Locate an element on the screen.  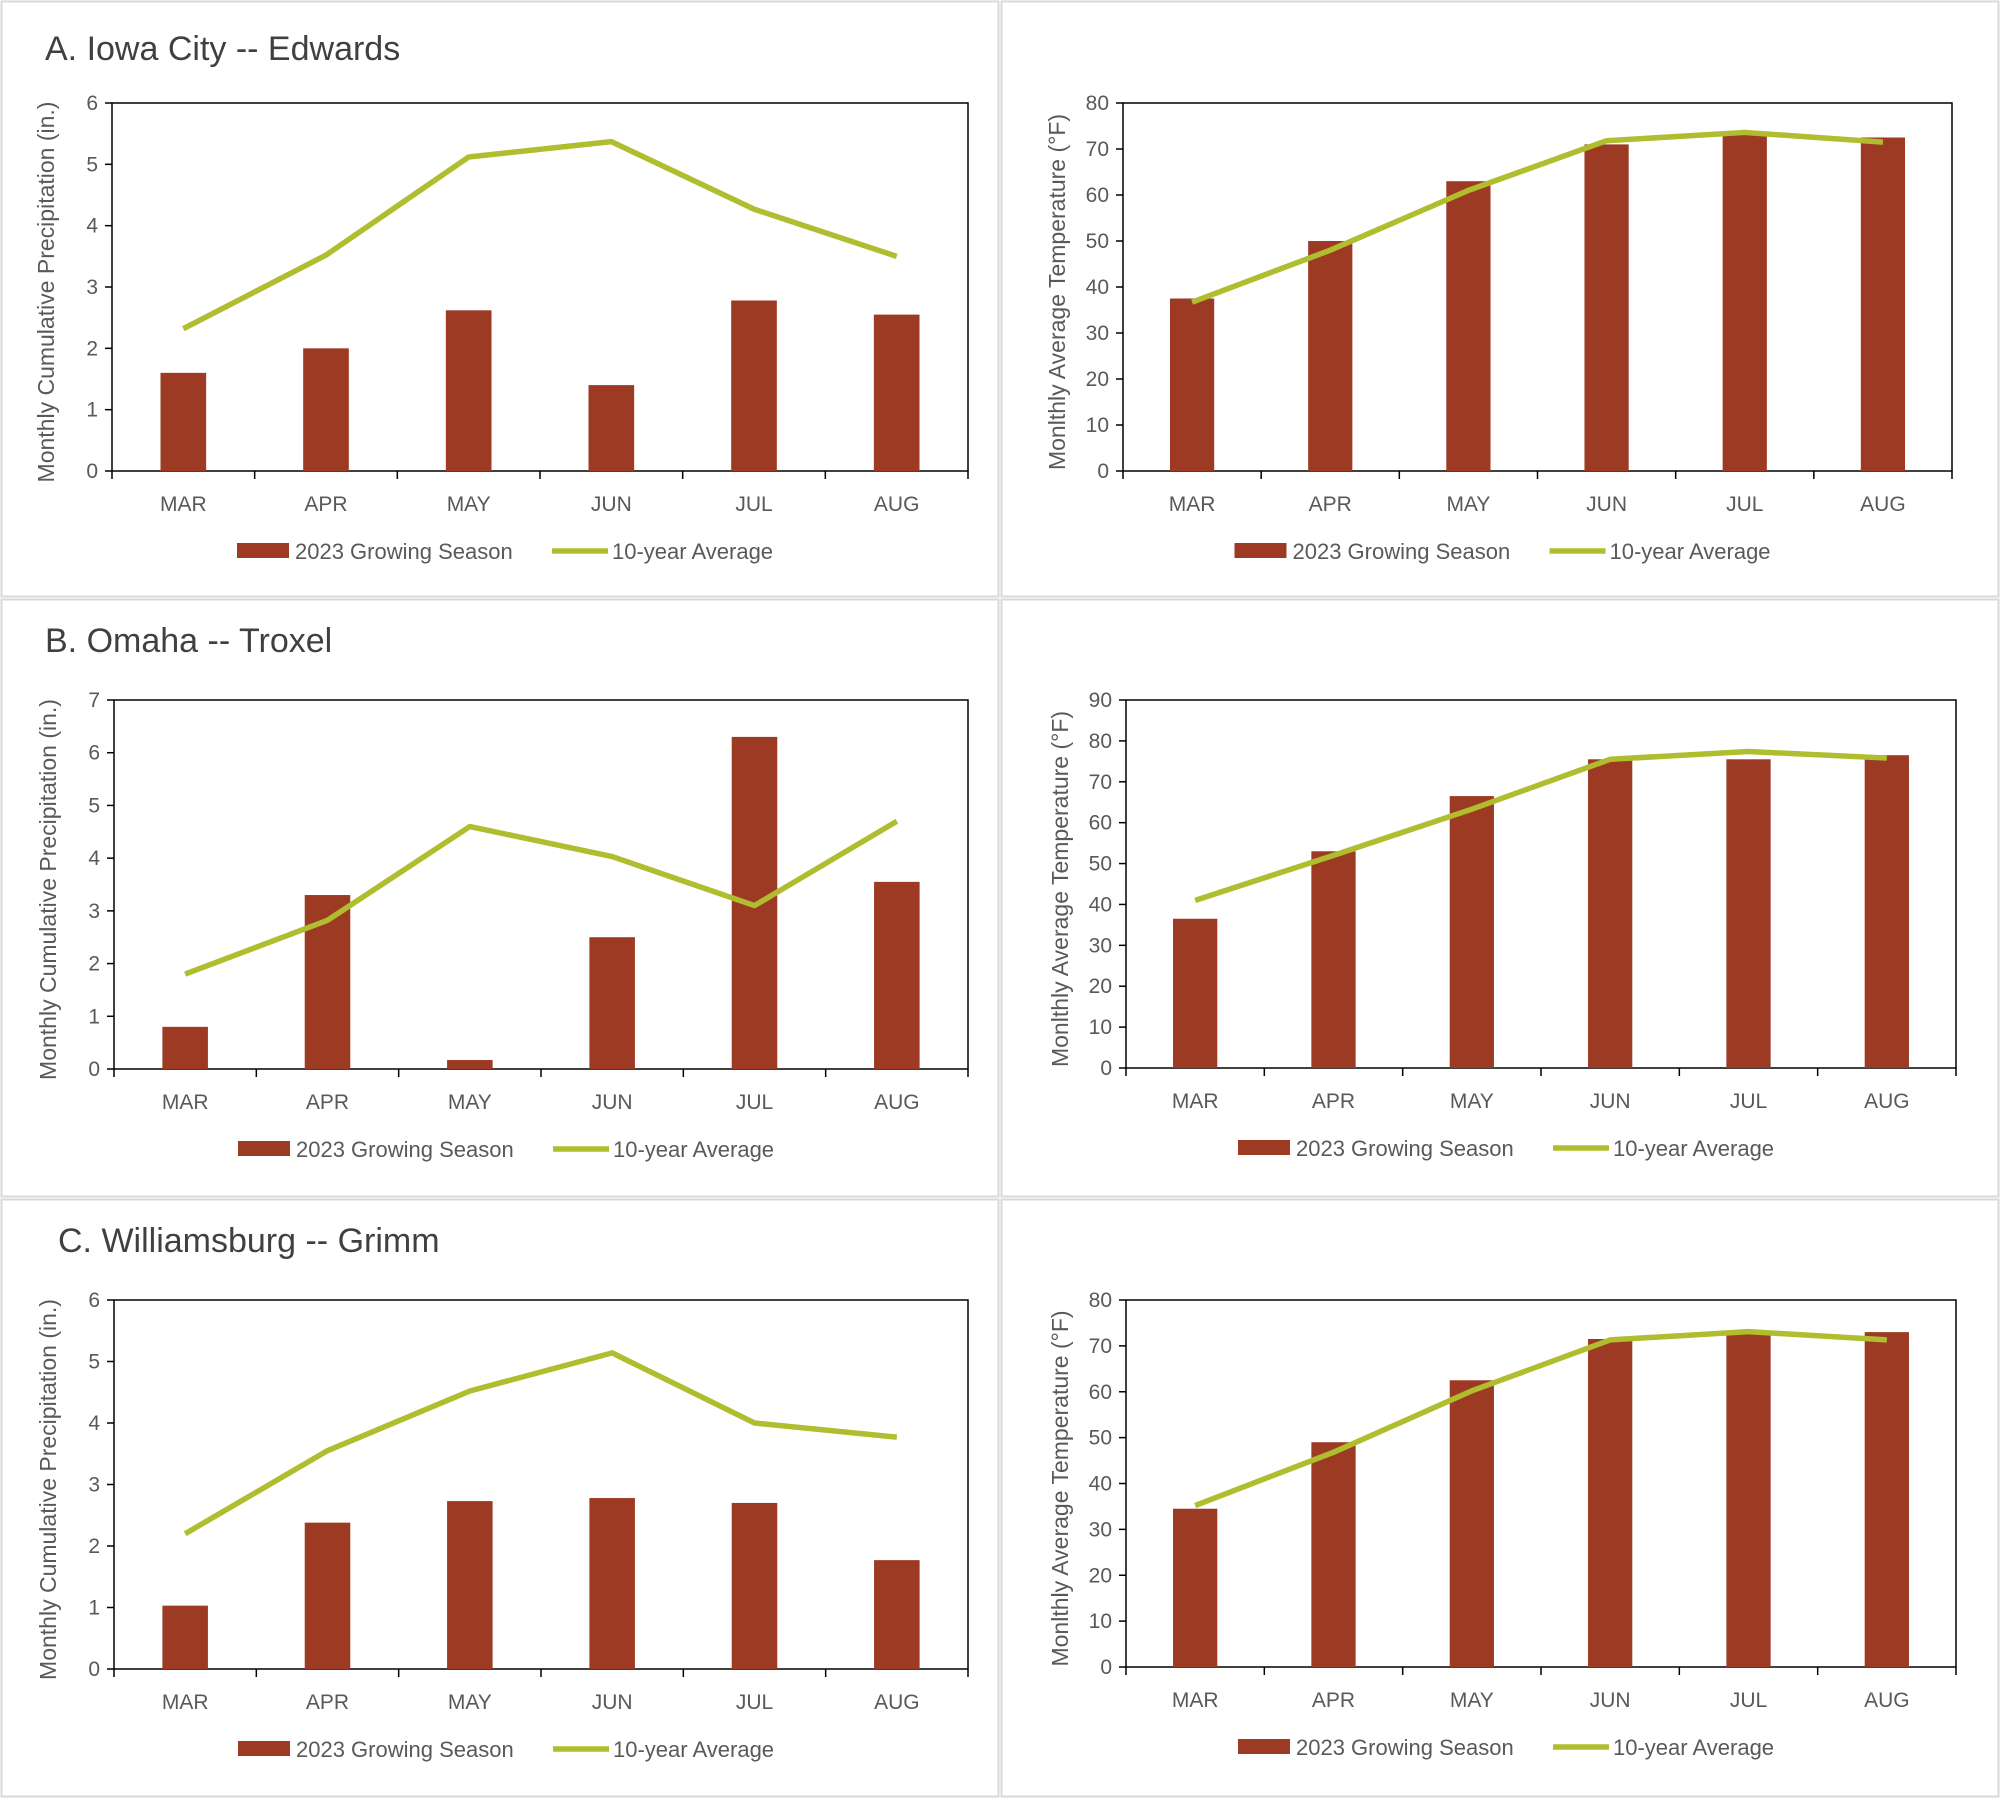
y-tick-label: 90 is located at coordinates (1100, 700).